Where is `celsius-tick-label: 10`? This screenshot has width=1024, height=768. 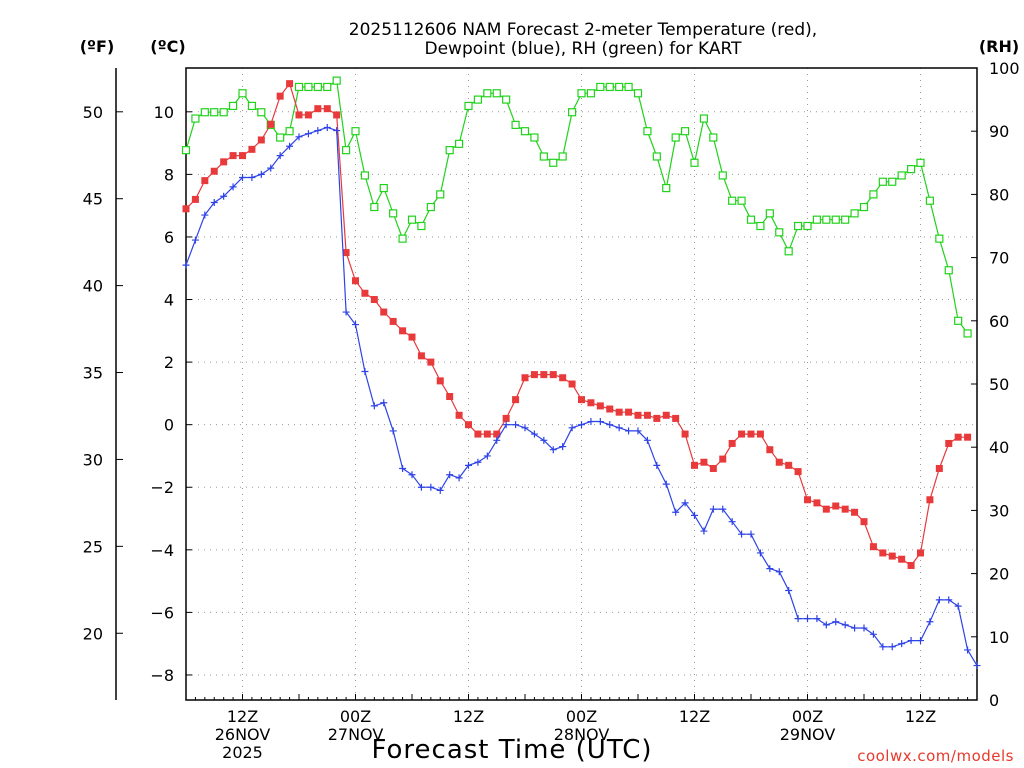 celsius-tick-label: 10 is located at coordinates (164, 112).